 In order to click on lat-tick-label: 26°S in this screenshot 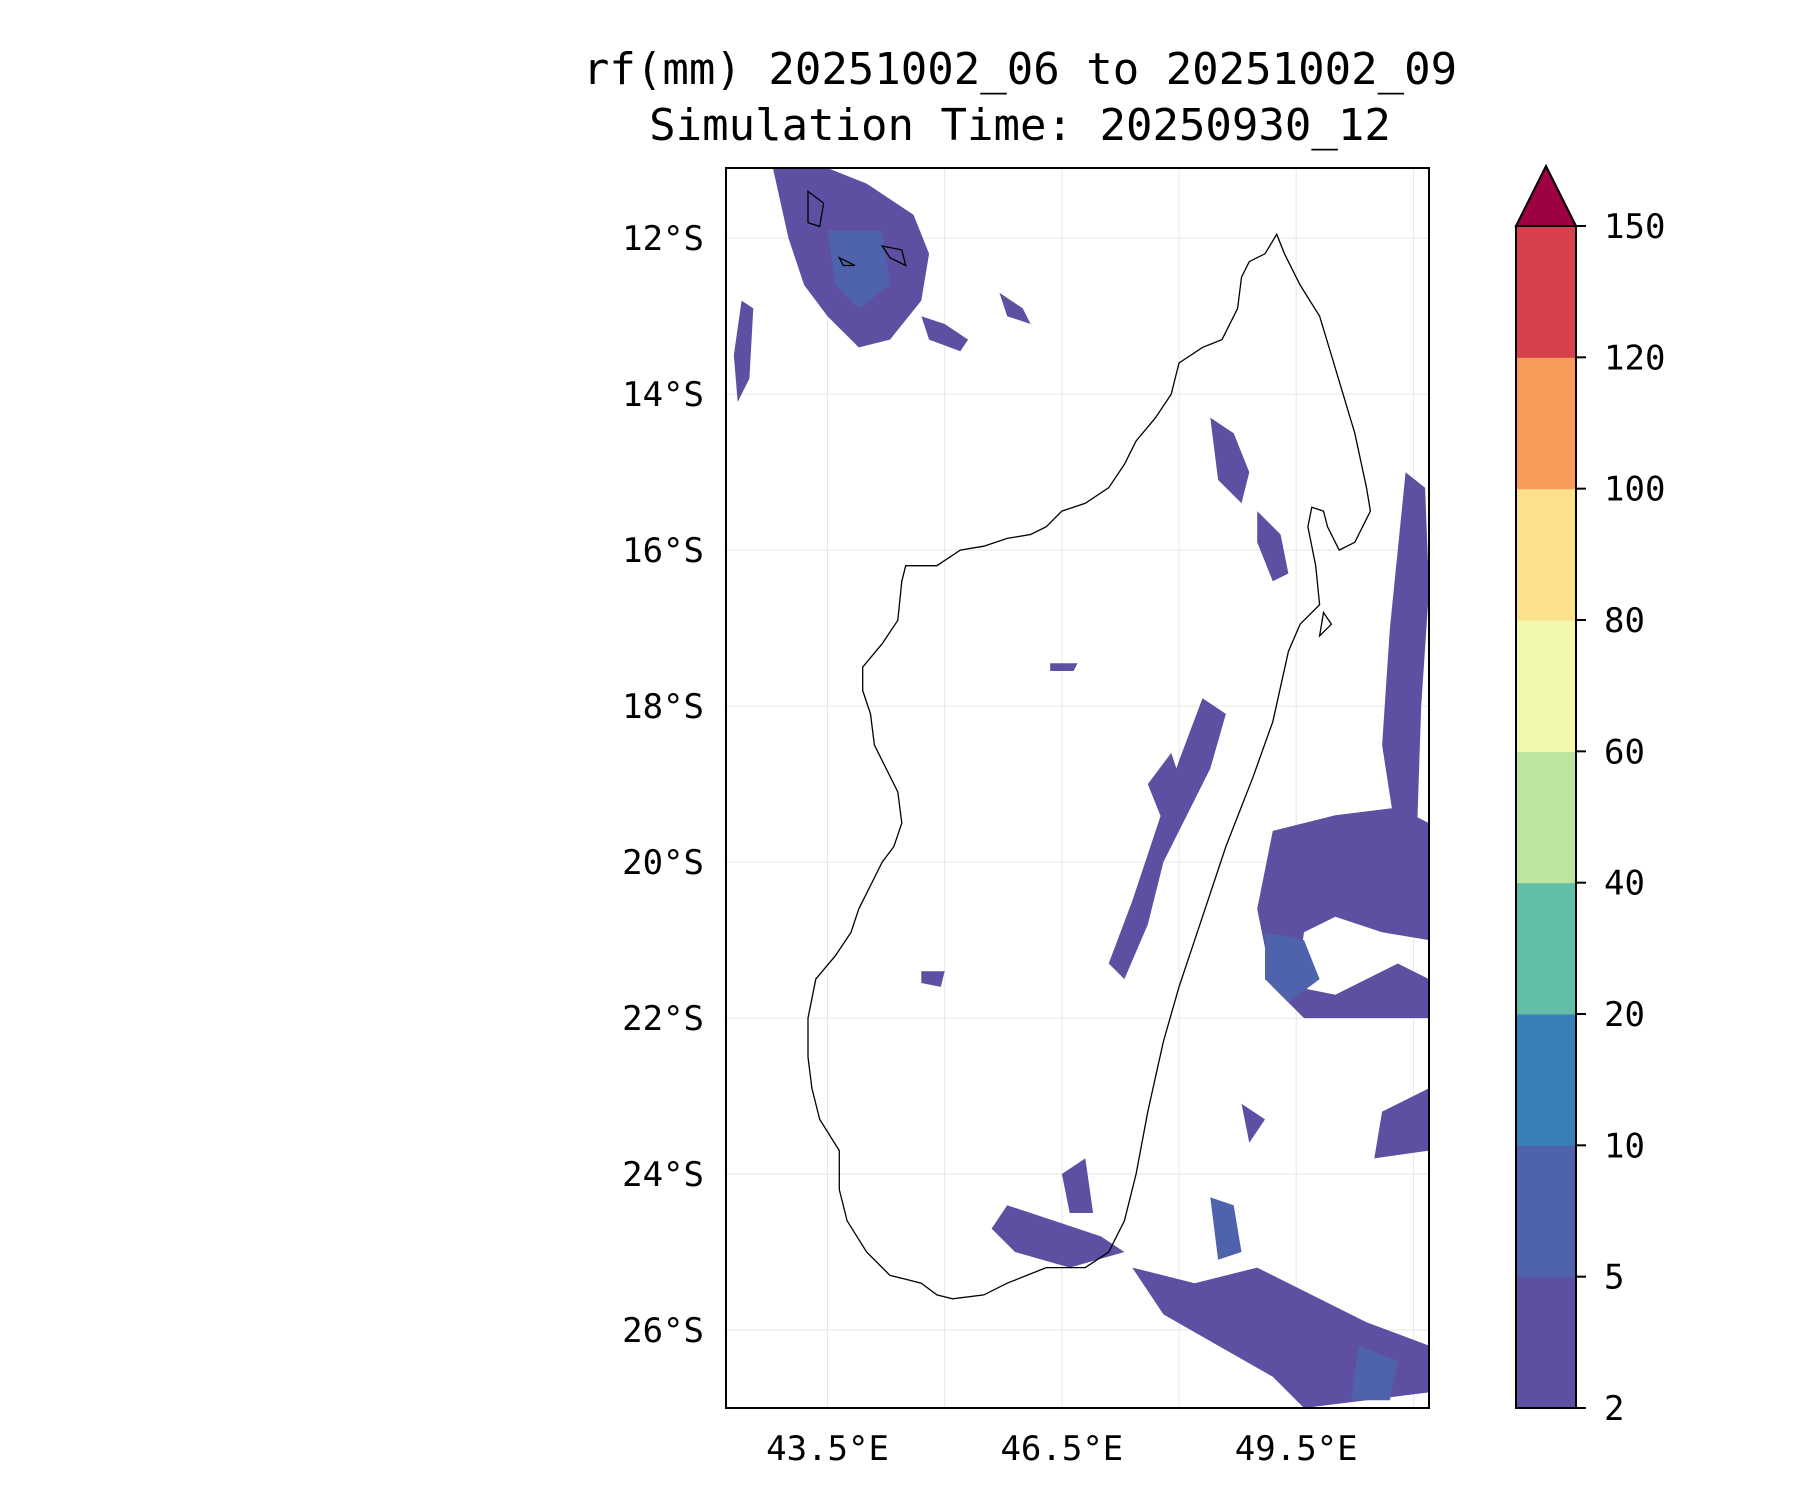, I will do `click(663, 1331)`.